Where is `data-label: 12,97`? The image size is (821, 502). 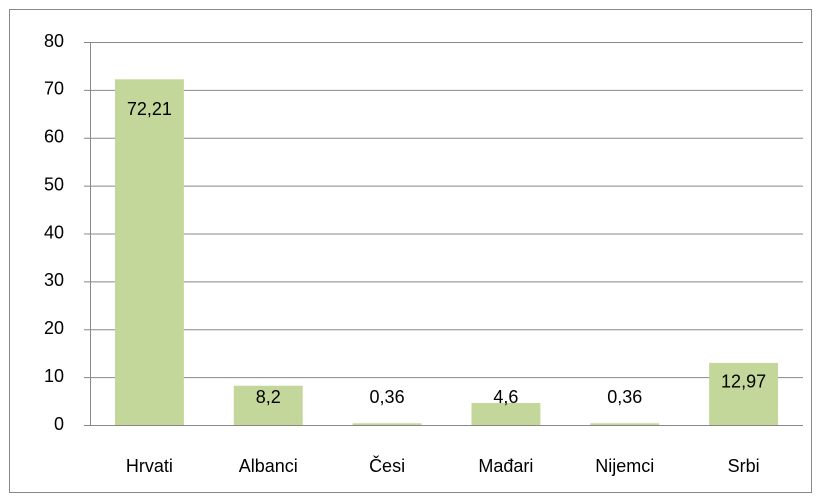 data-label: 12,97 is located at coordinates (743, 382).